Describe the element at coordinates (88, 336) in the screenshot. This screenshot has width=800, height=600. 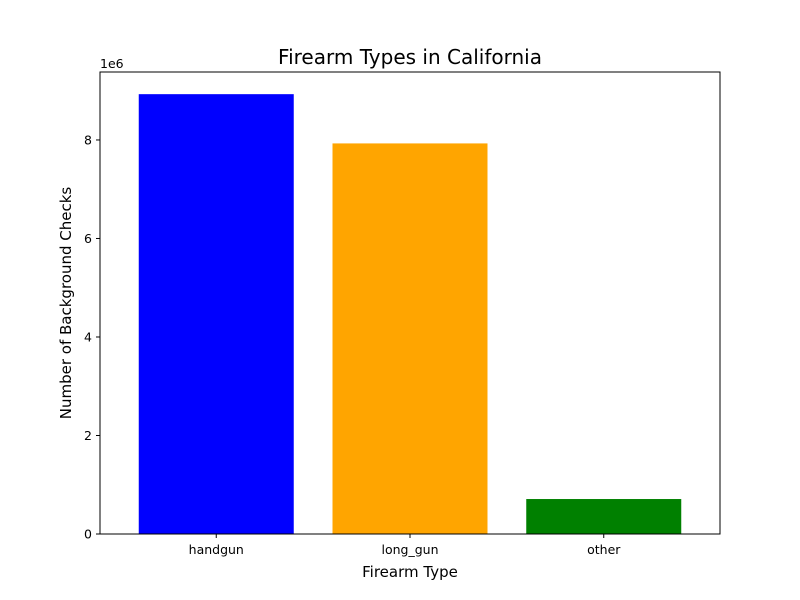
I see `y-tick-label: 4` at that location.